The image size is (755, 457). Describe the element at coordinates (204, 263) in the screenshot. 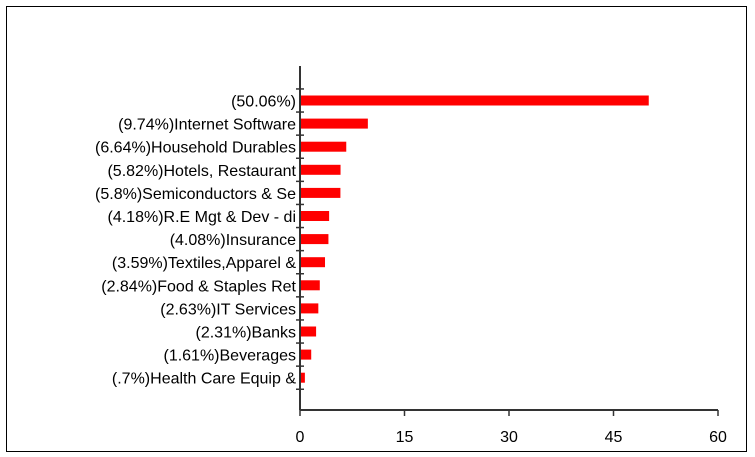

I see `category-label: (3.59%)Textiles,Apparel &` at that location.